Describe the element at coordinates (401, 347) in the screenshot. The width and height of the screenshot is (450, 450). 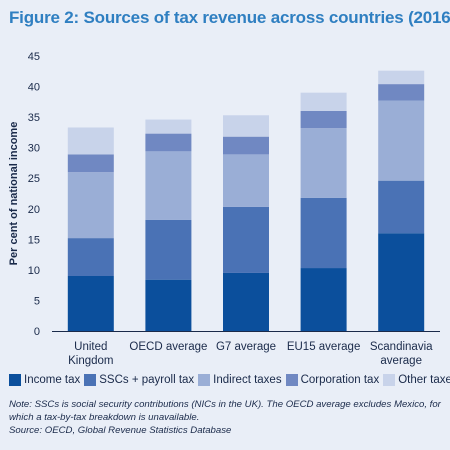
I see `x-tick-label: Scandinavia` at that location.